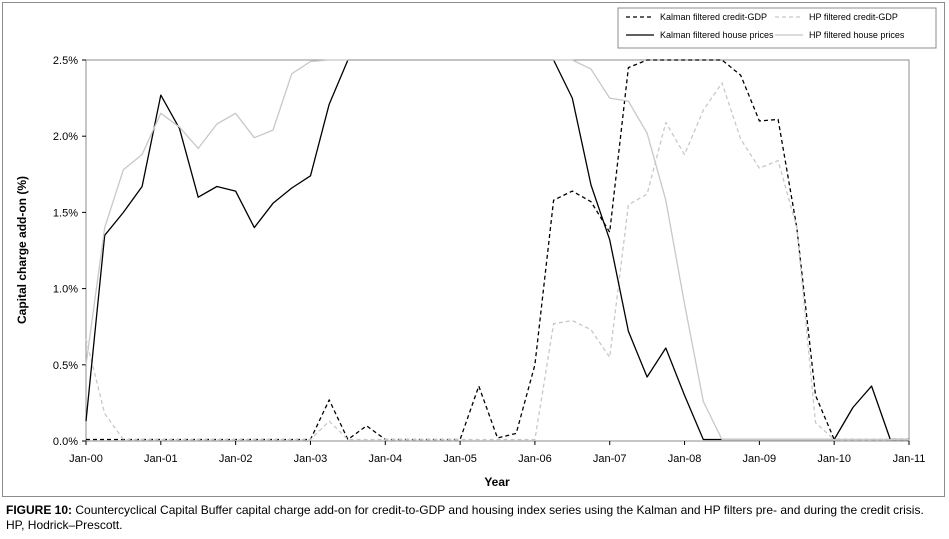 Image resolution: width=949 pixels, height=539 pixels. I want to click on y-axis-title: Capital charge add-on (%), so click(22, 250).